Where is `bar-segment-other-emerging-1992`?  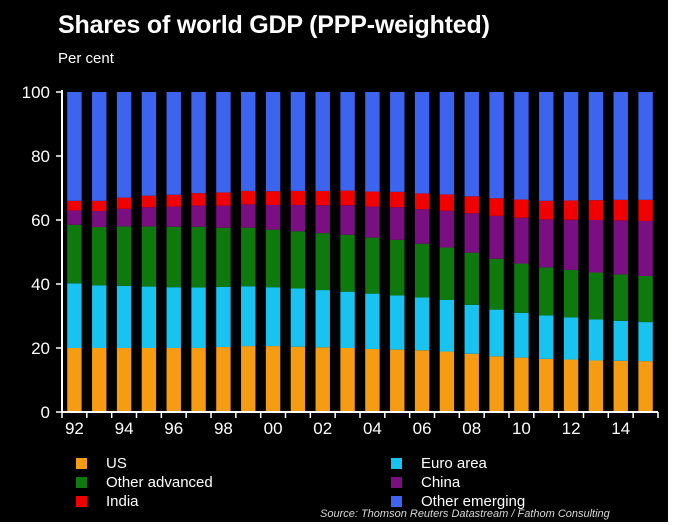 bar-segment-other-emerging-1992 is located at coordinates (74, 146).